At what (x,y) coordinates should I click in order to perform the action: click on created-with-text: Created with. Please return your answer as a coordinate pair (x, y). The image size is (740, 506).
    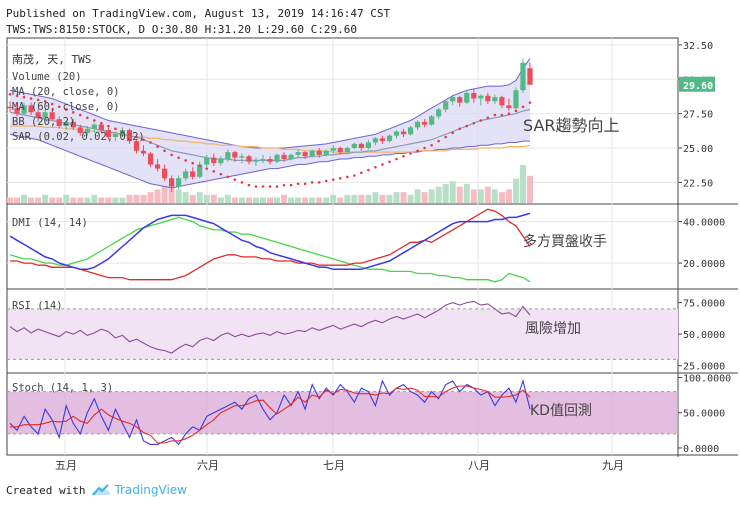
    Looking at the image, I should click on (46, 490).